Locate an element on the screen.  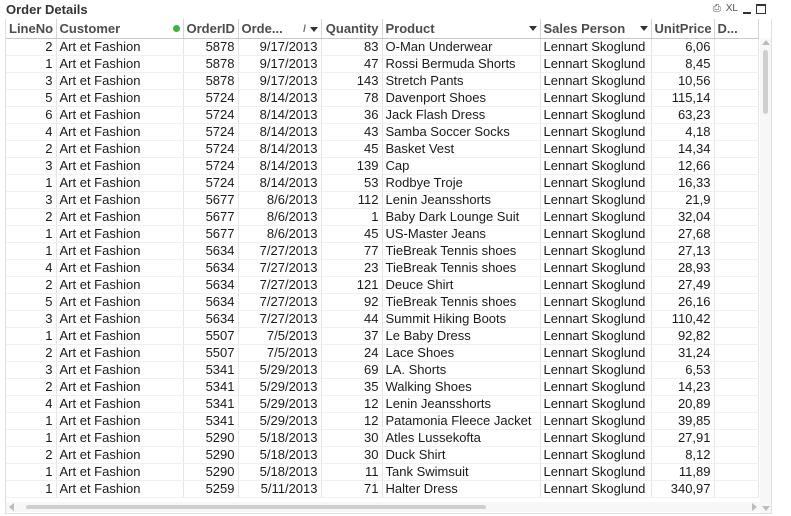
cell-unitprice: 92,82 is located at coordinates (683, 336).